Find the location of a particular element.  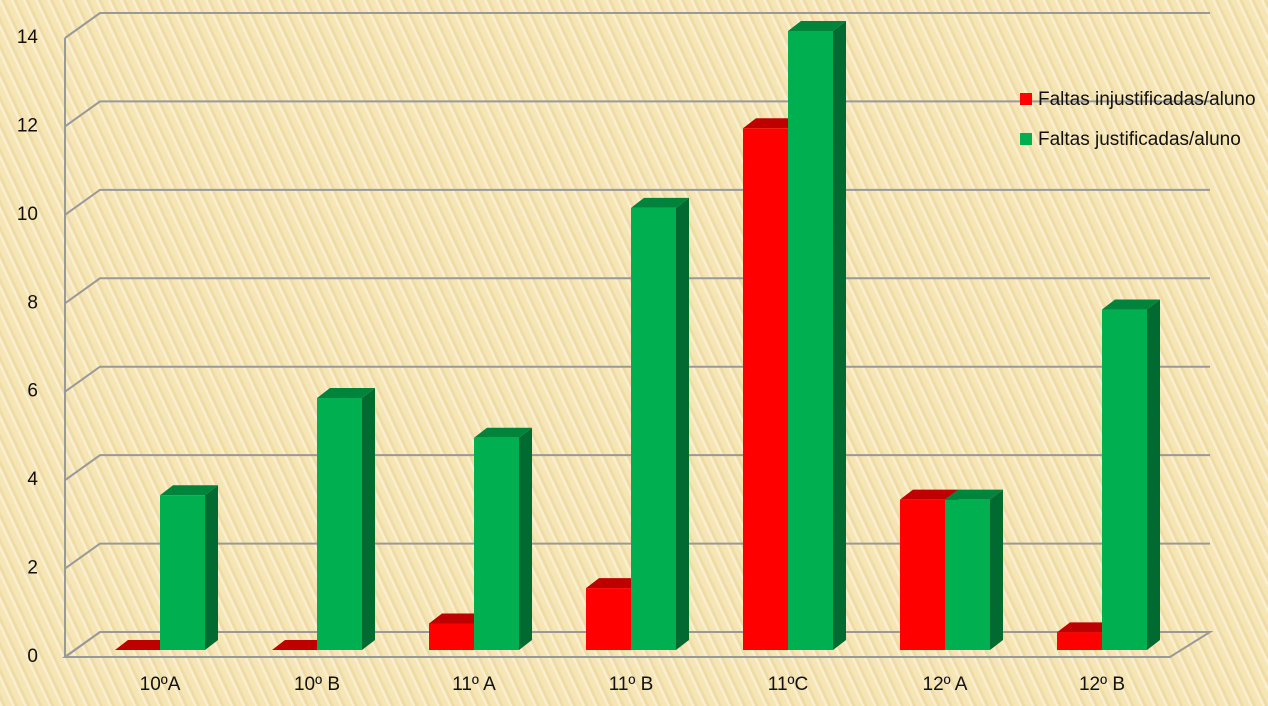

legend-label: Faltas justificadas/aluno is located at coordinates (1139, 139).